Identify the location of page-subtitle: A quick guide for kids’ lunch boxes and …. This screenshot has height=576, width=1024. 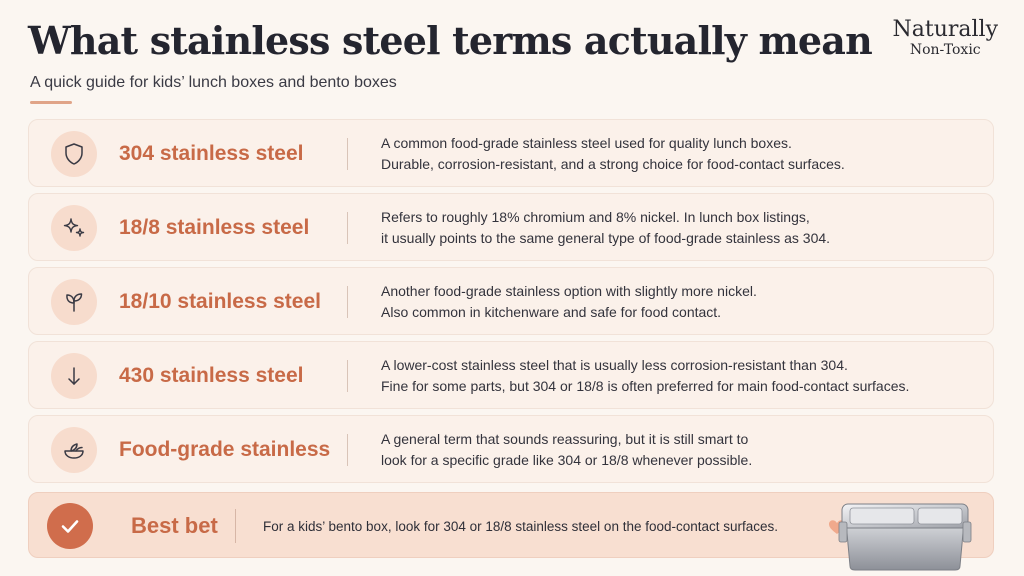
(213, 82).